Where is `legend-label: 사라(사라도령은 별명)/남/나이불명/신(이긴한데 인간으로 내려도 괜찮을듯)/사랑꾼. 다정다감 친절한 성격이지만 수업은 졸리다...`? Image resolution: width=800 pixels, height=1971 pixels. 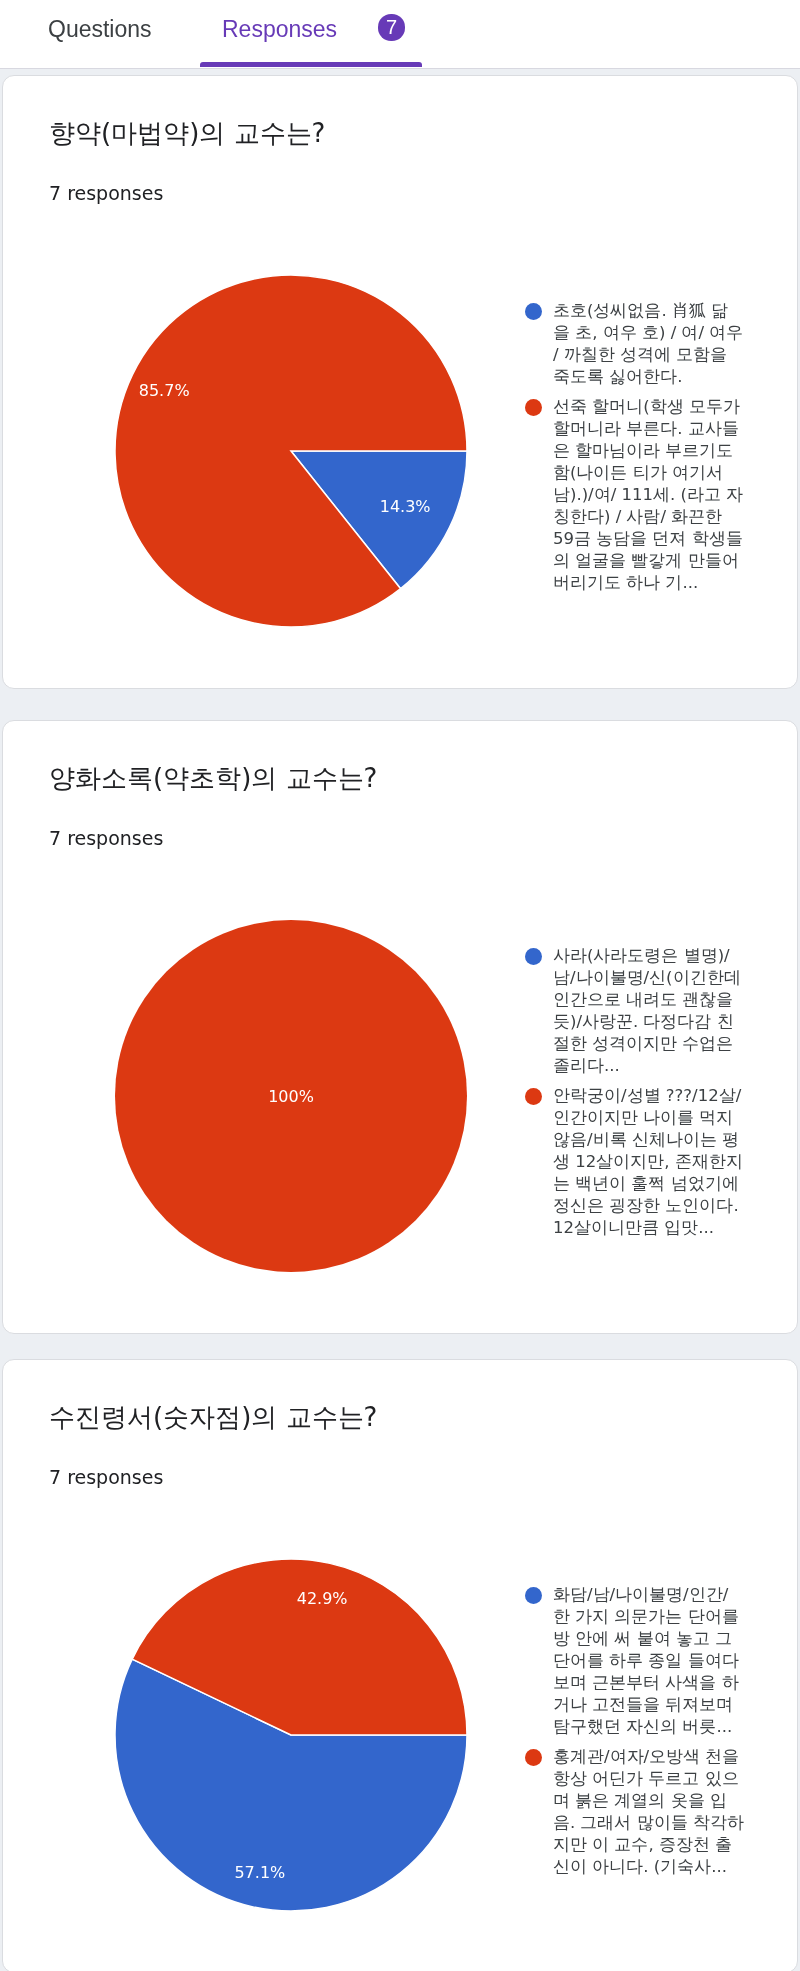 legend-label: 사라(사라도령은 별명)/남/나이불명/신(이긴한데 인간으로 내려도 괜찮을듯)/사랑꾼. 다정다감 친절한 성격이지만 수업은 졸리다... is located at coordinates (647, 1010).